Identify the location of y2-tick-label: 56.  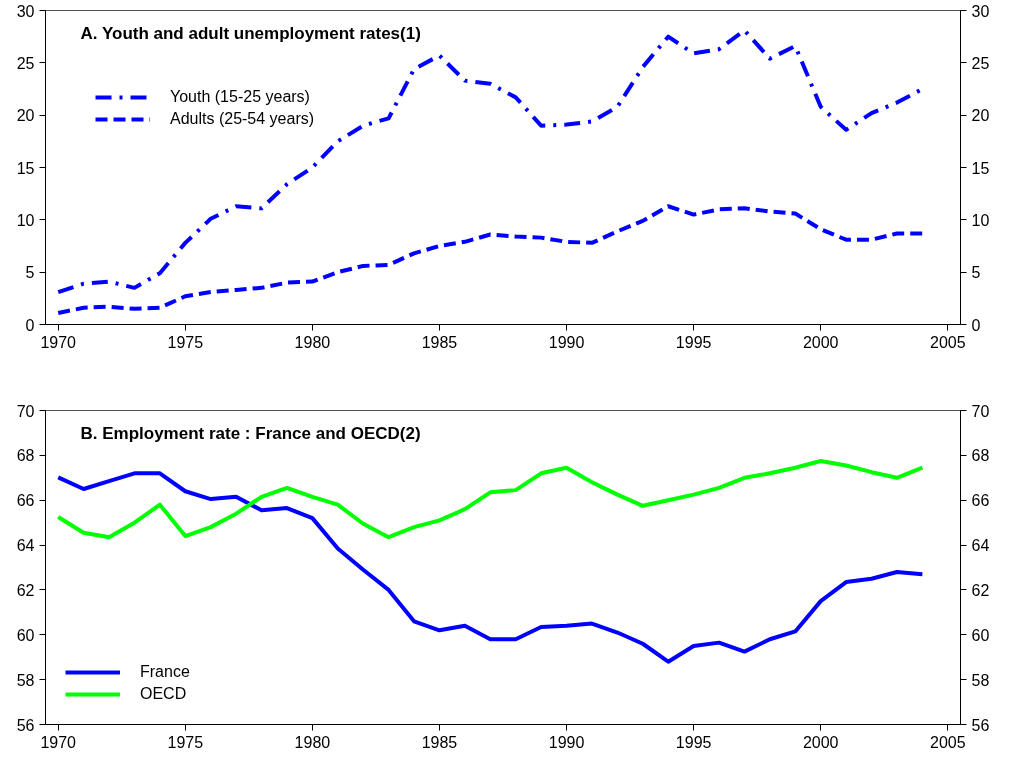
(980, 725).